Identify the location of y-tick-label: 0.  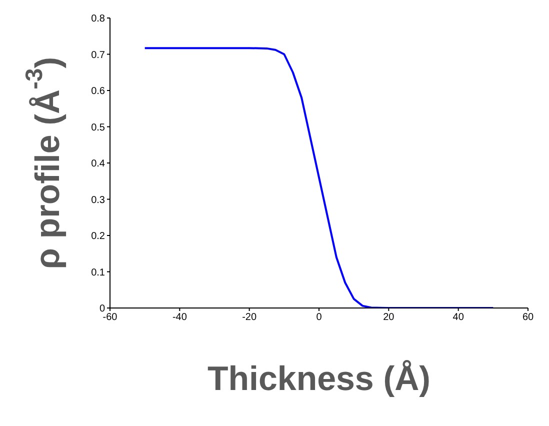
(102, 309).